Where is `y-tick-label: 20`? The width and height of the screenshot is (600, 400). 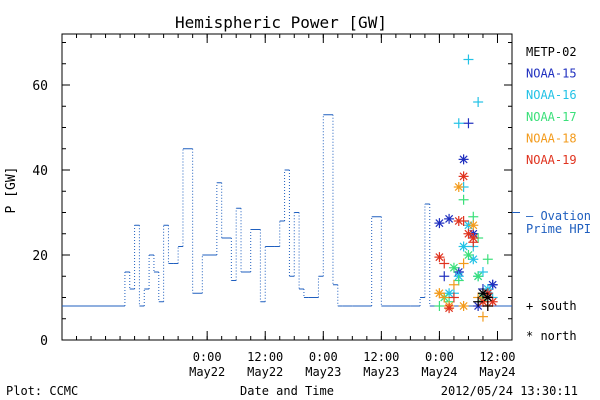 y-tick-label: 20 is located at coordinates (40, 256).